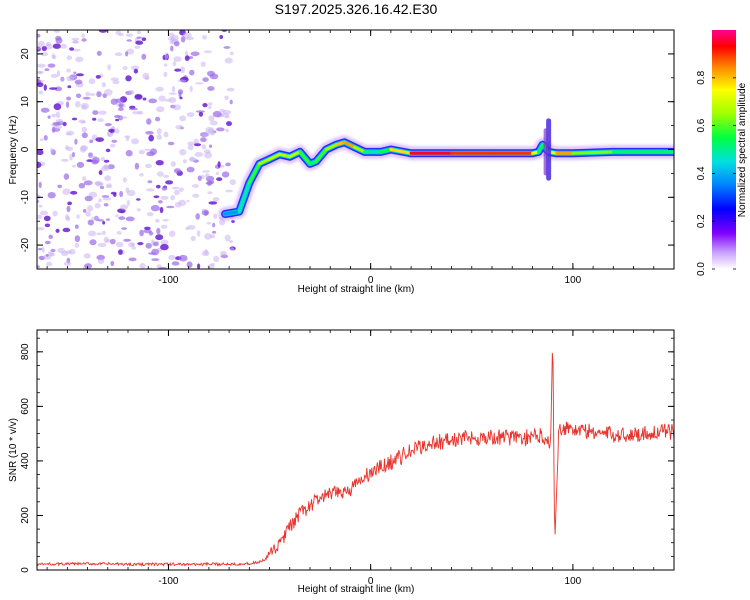 The height and width of the screenshot is (600, 750). Describe the element at coordinates (356, 589) in the screenshot. I see `snr-x-label: Height of straight line (km)` at that location.